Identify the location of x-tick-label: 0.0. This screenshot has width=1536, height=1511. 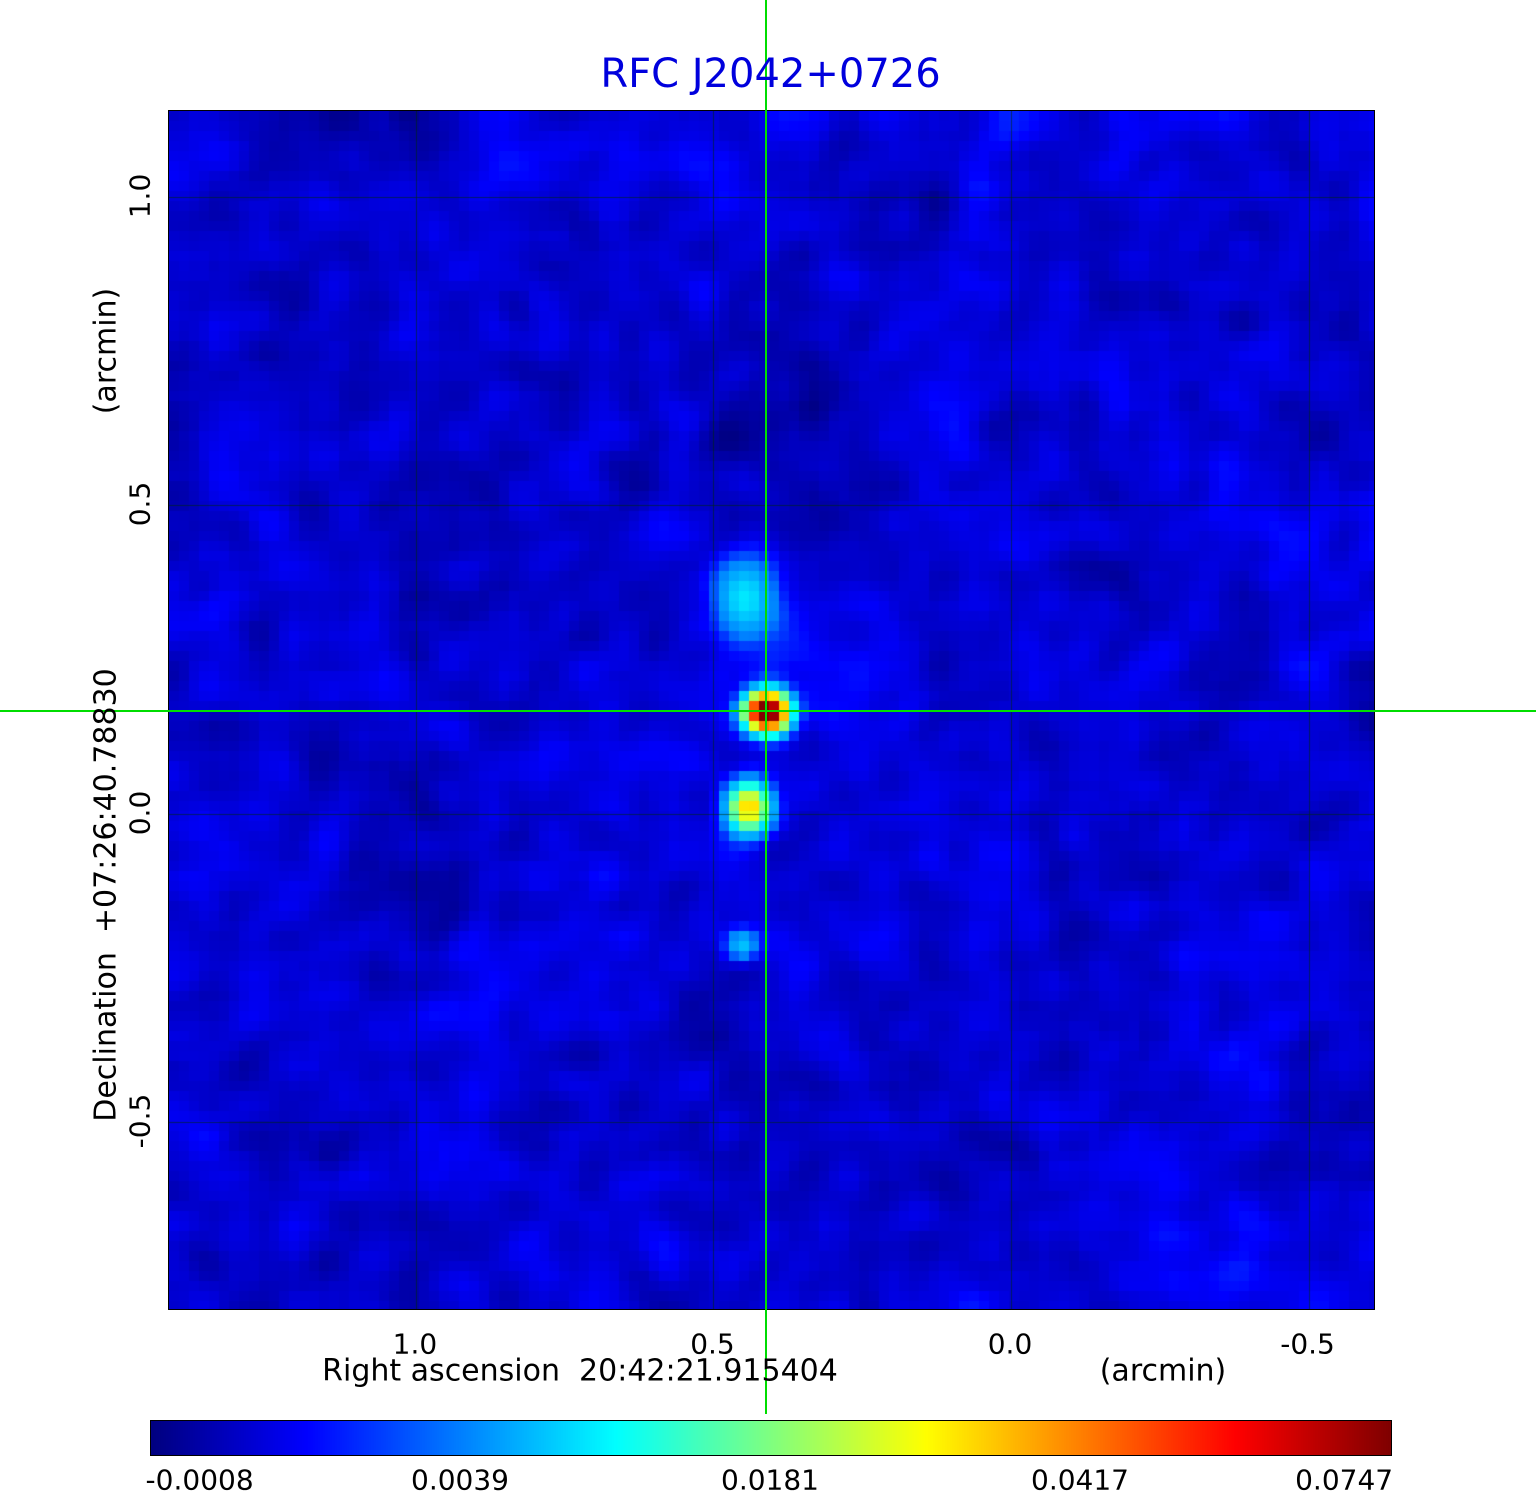
(1010, 1344).